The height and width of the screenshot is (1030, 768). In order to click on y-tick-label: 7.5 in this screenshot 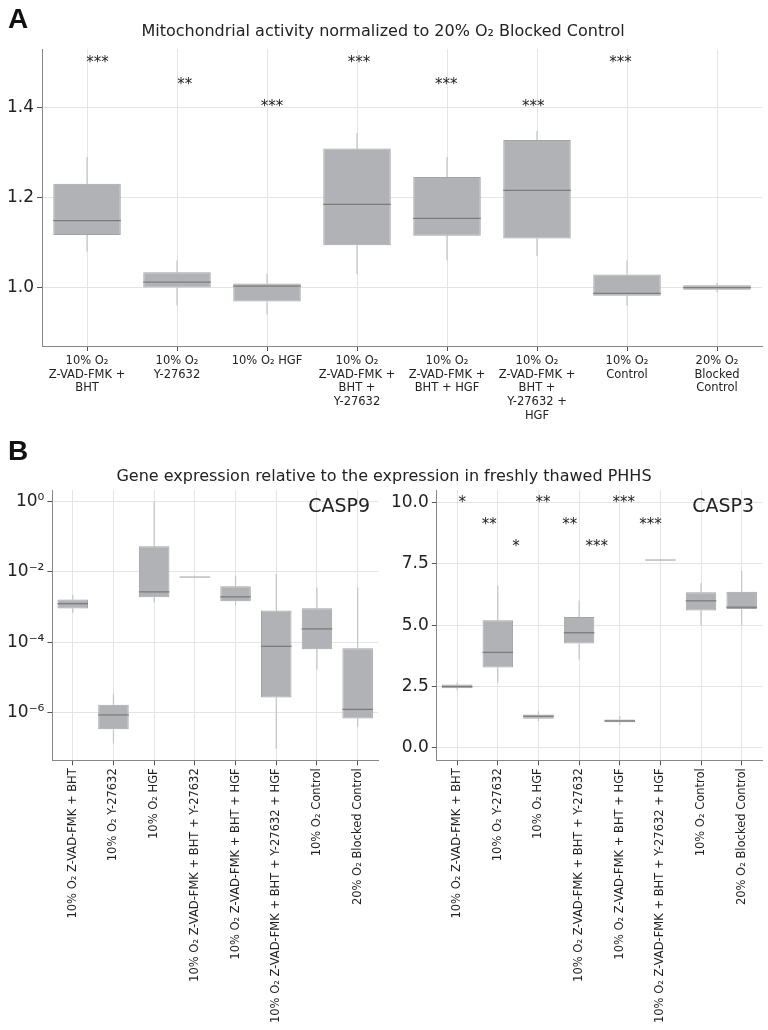, I will do `click(415, 562)`.